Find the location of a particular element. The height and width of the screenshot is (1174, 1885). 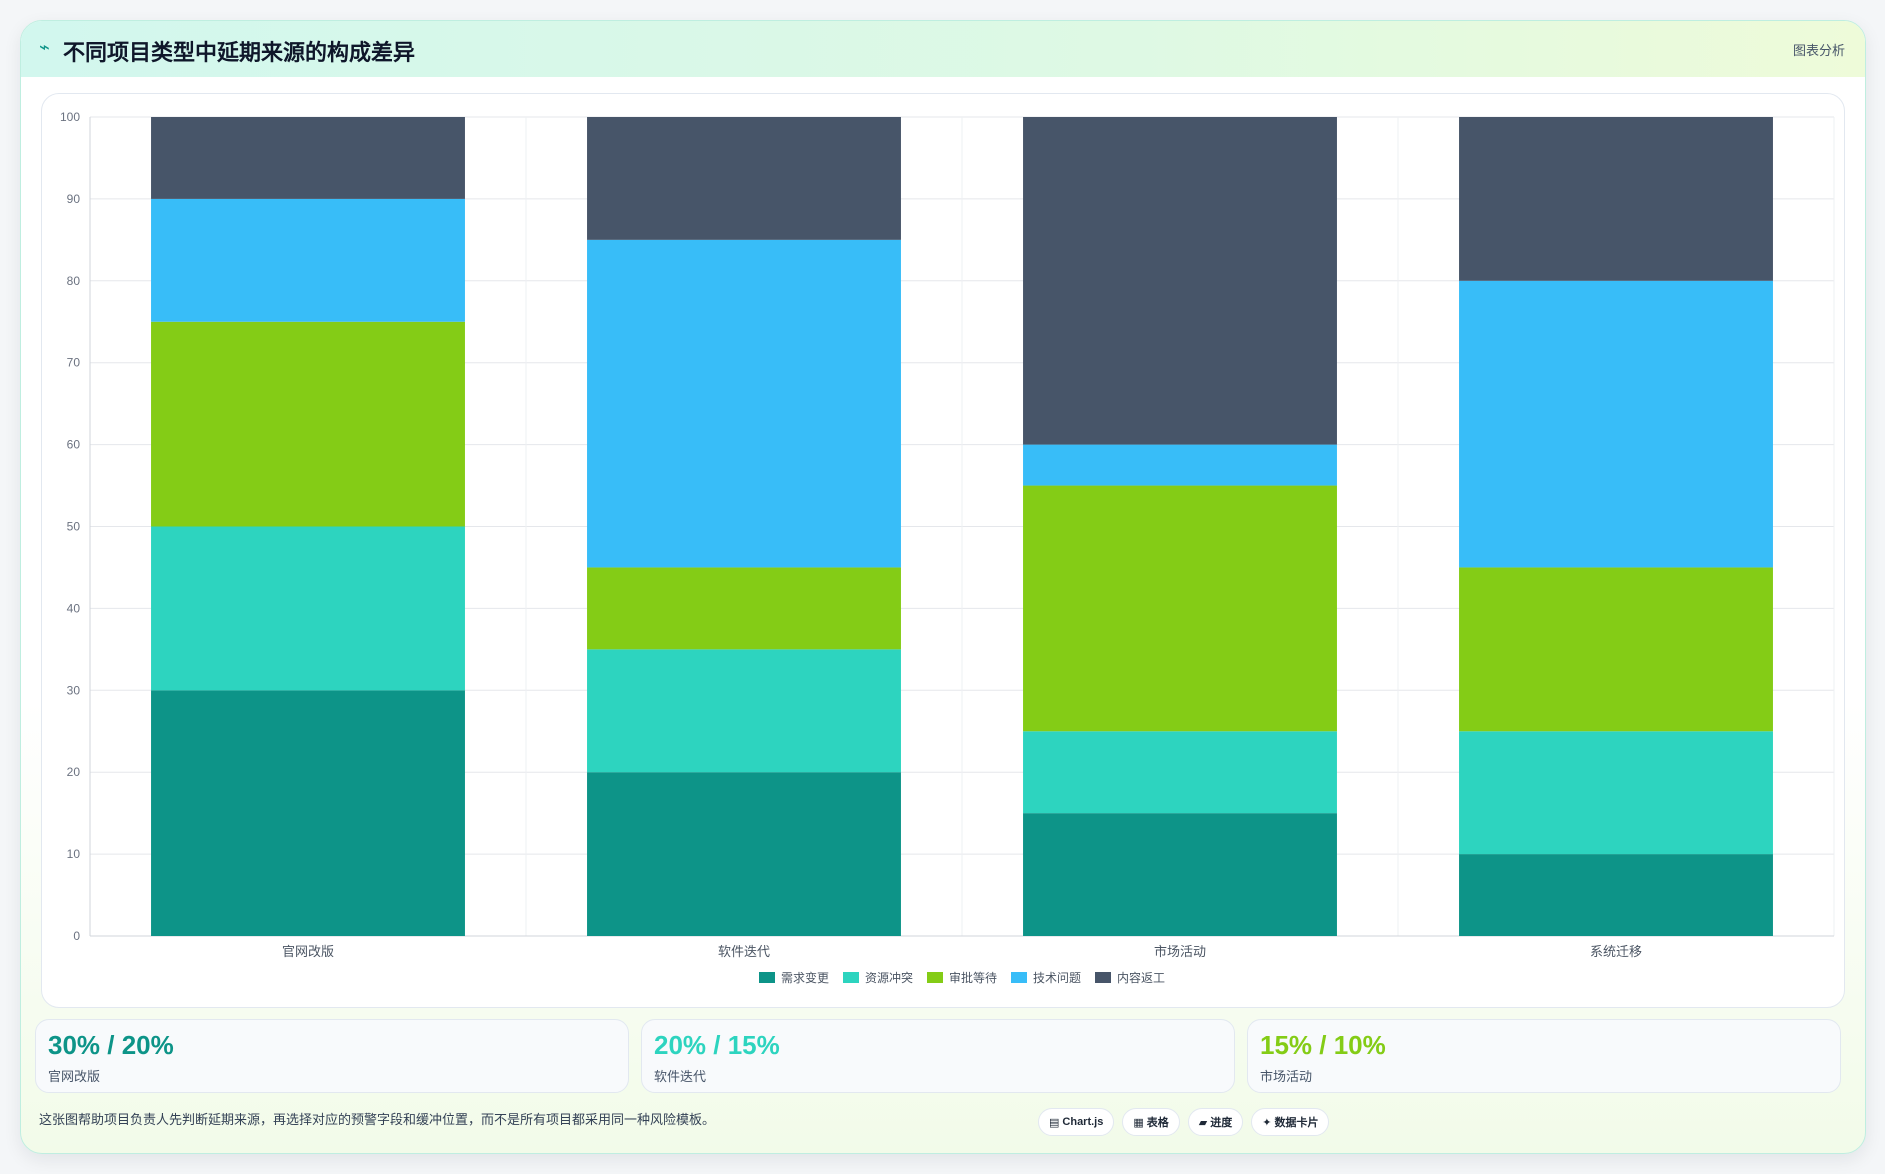

card-header: ⌁ 不同项目类型中延期来源的构成差异 图表分析 is located at coordinates (943, 49).